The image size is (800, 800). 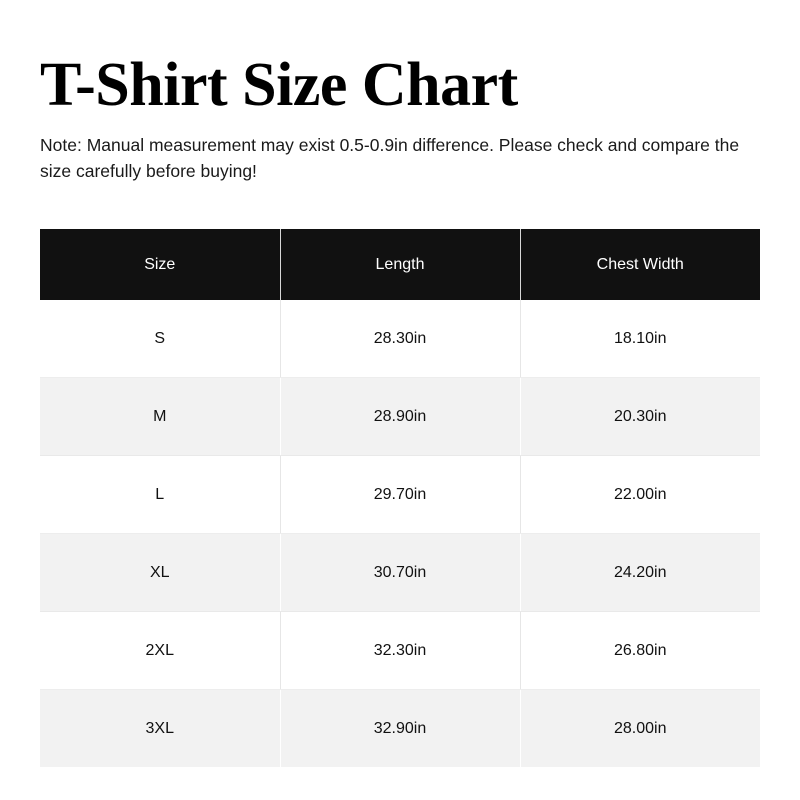 What do you see at coordinates (160, 572) in the screenshot?
I see `cell-size: XL` at bounding box center [160, 572].